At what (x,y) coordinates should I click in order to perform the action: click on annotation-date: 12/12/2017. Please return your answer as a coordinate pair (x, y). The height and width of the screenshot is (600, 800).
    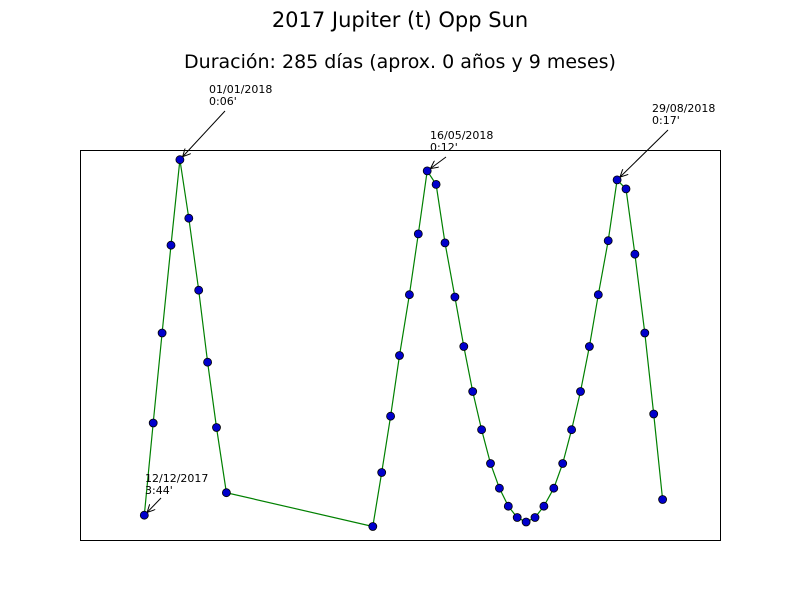
    Looking at the image, I should click on (176, 478).